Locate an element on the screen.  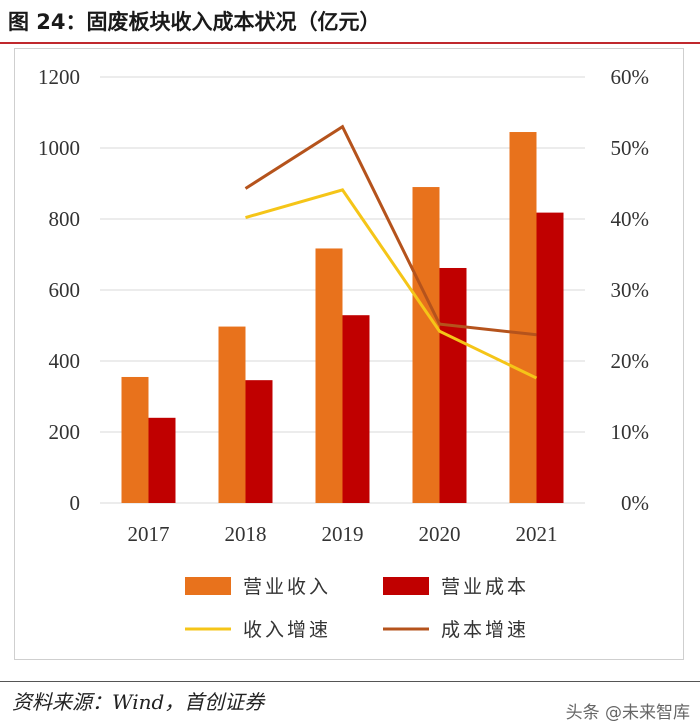
y-left-tick-label: 1200 is located at coordinates (59, 77).